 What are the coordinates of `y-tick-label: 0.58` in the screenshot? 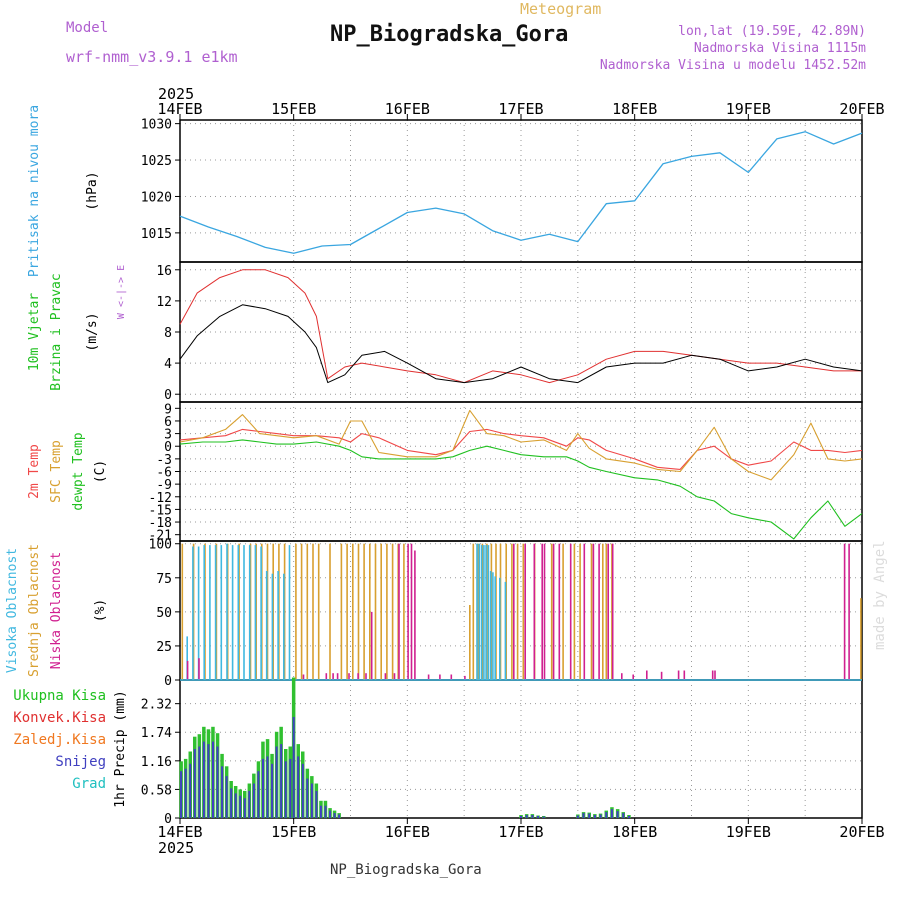 It's located at (156, 790).